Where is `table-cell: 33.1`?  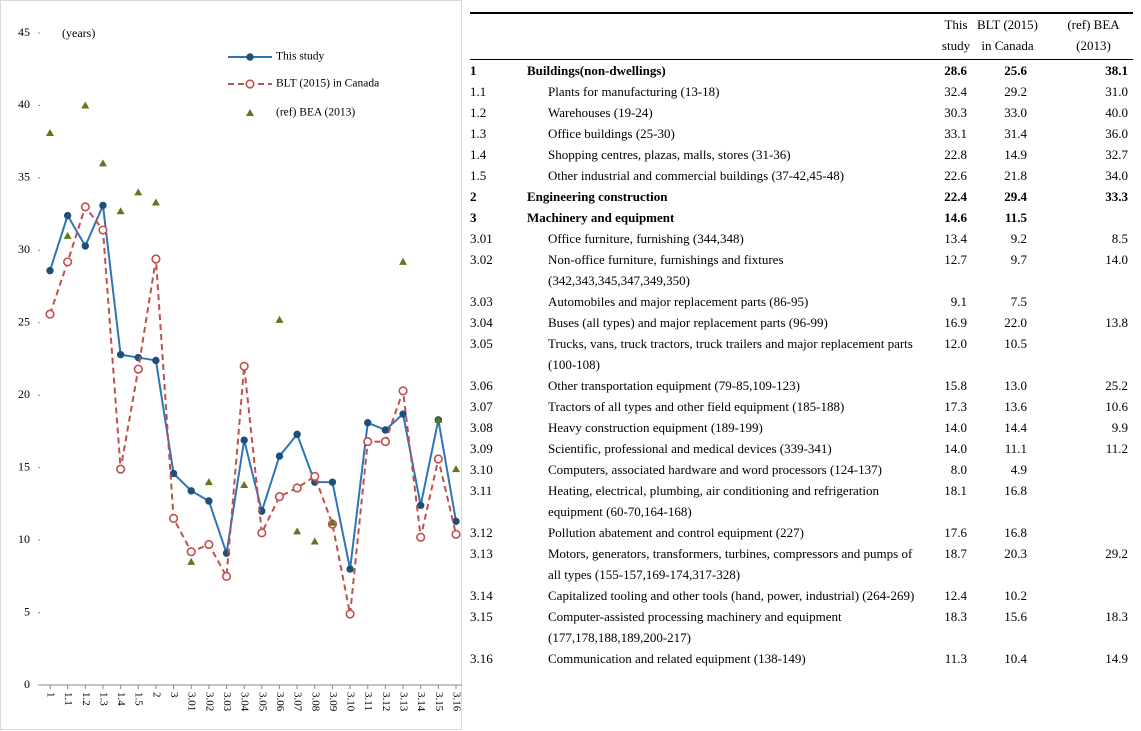
table-cell: 33.1 is located at coordinates (955, 133).